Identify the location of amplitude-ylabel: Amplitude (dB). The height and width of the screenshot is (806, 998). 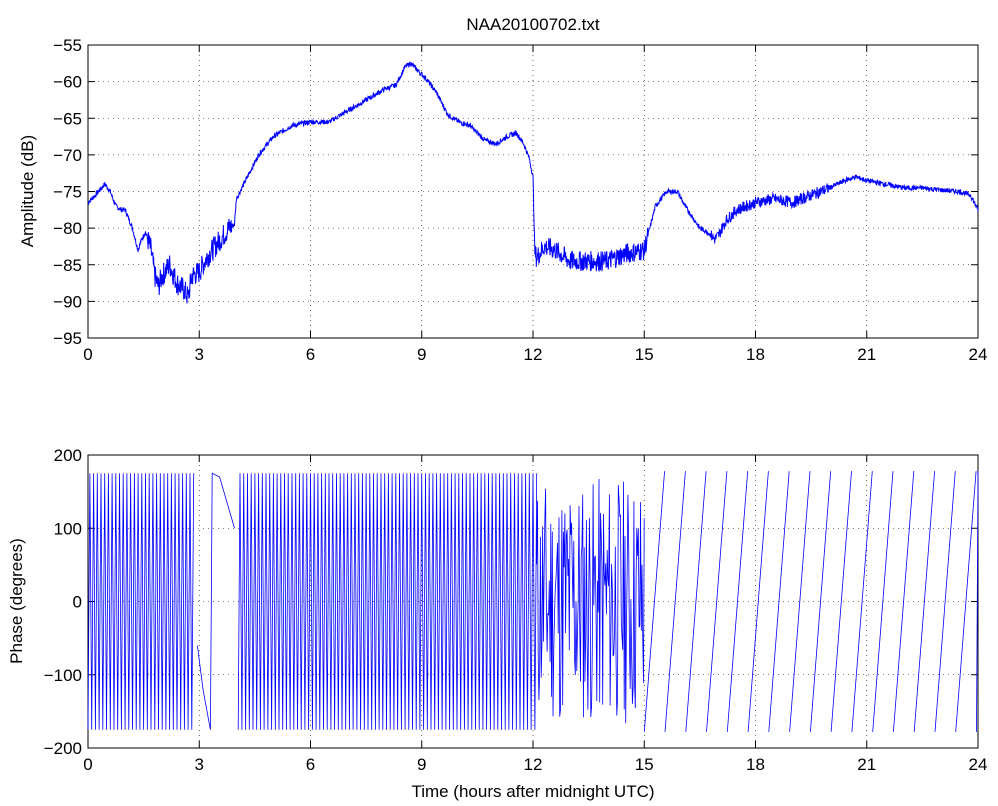
(27, 191).